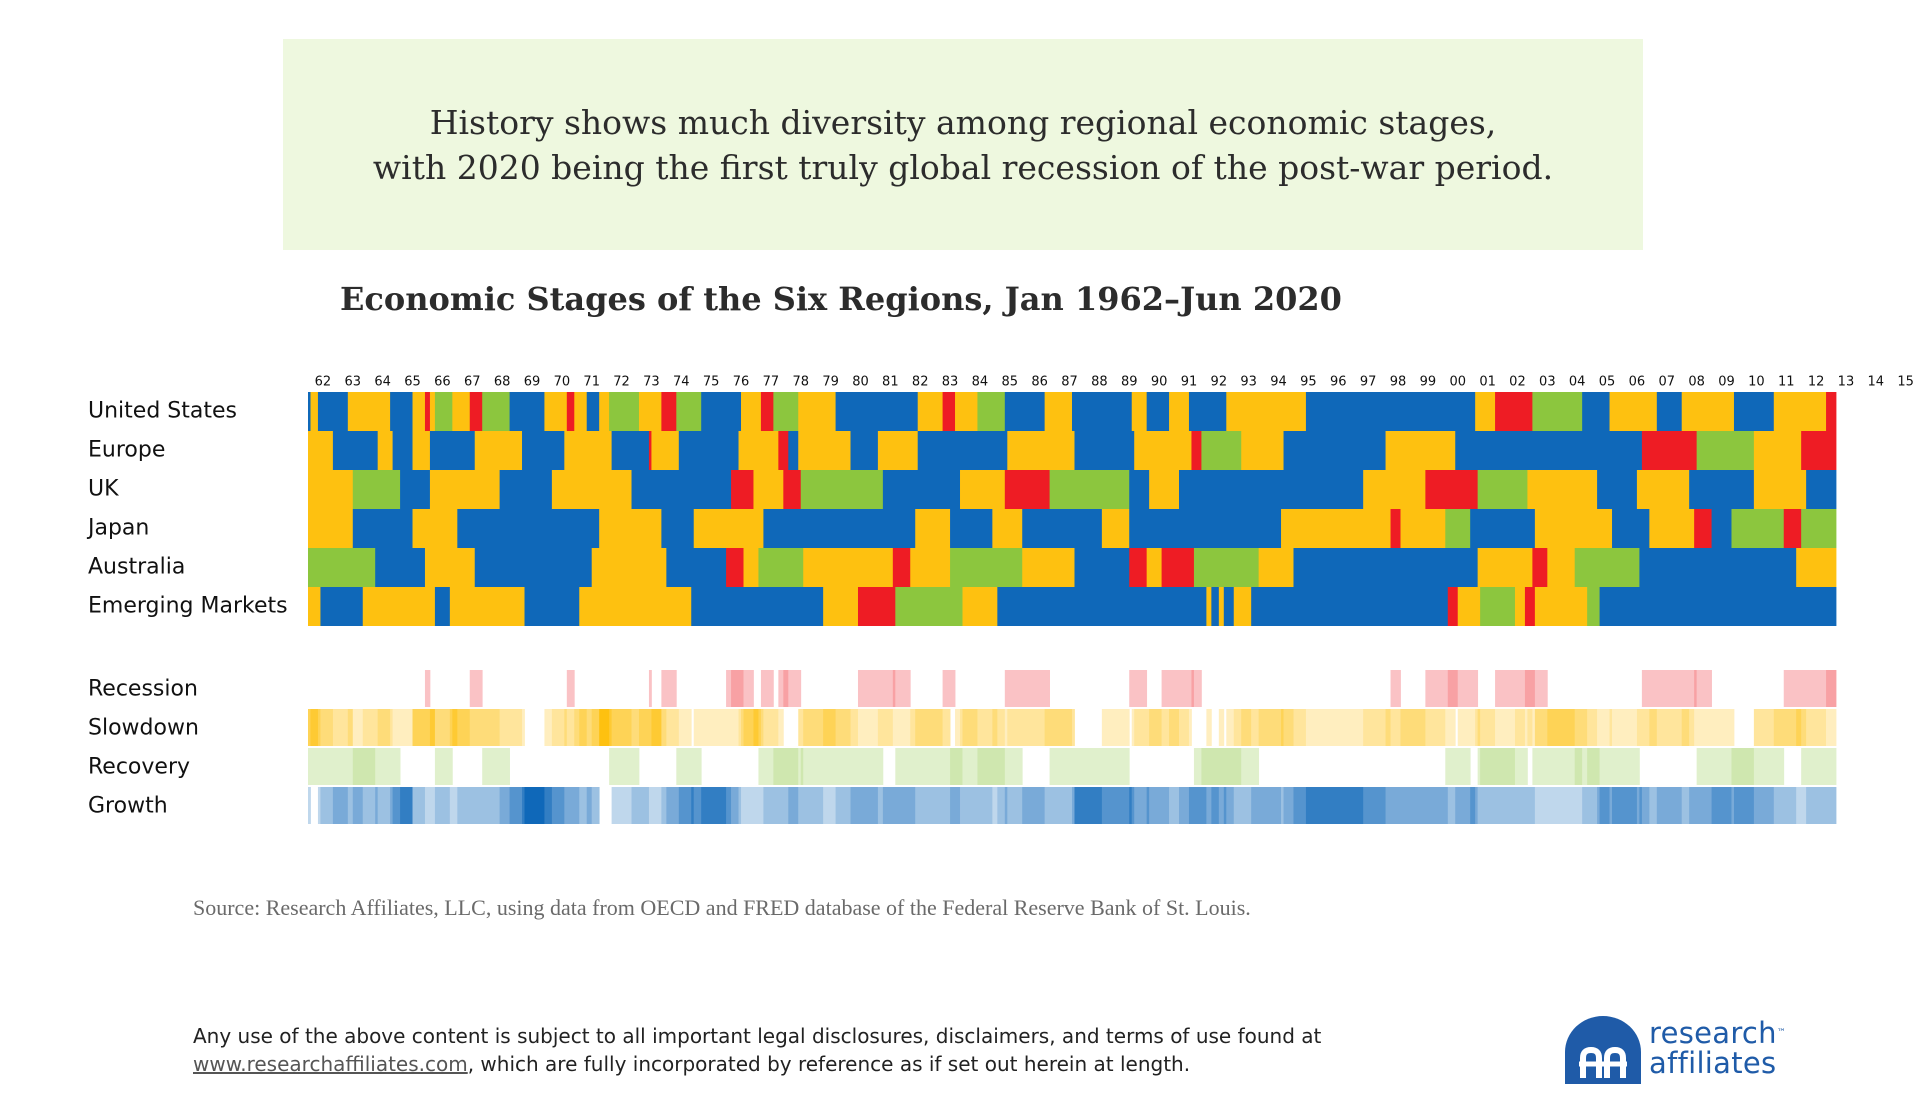  I want to click on region-label: Japan, so click(117, 528).